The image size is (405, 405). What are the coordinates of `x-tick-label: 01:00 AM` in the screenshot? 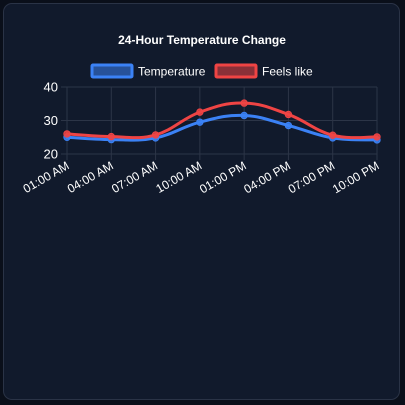 It's located at (46, 176).